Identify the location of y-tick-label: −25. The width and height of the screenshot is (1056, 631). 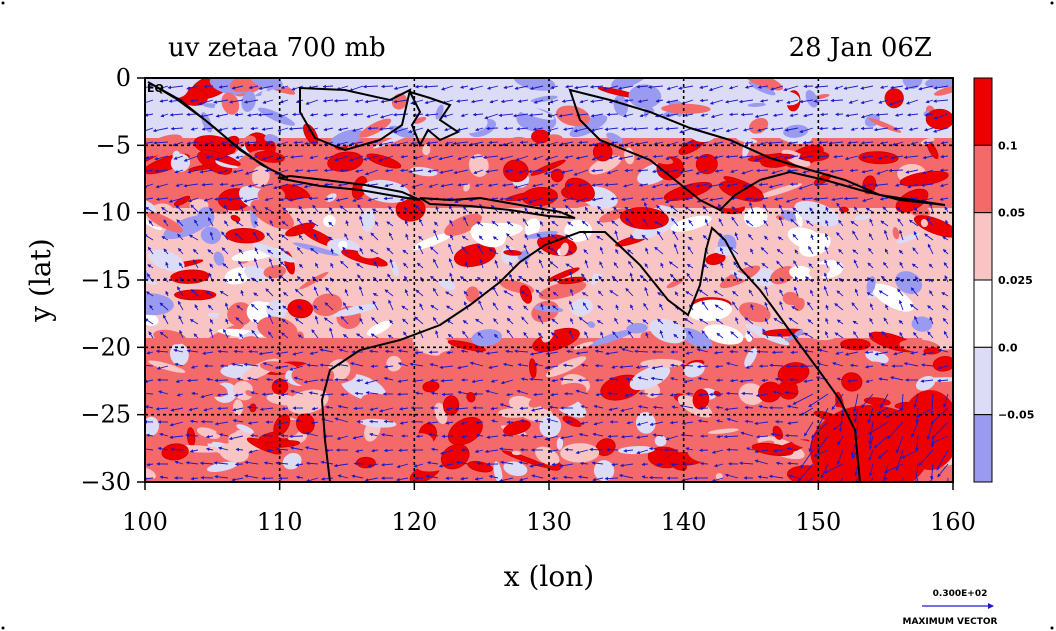
(105, 415).